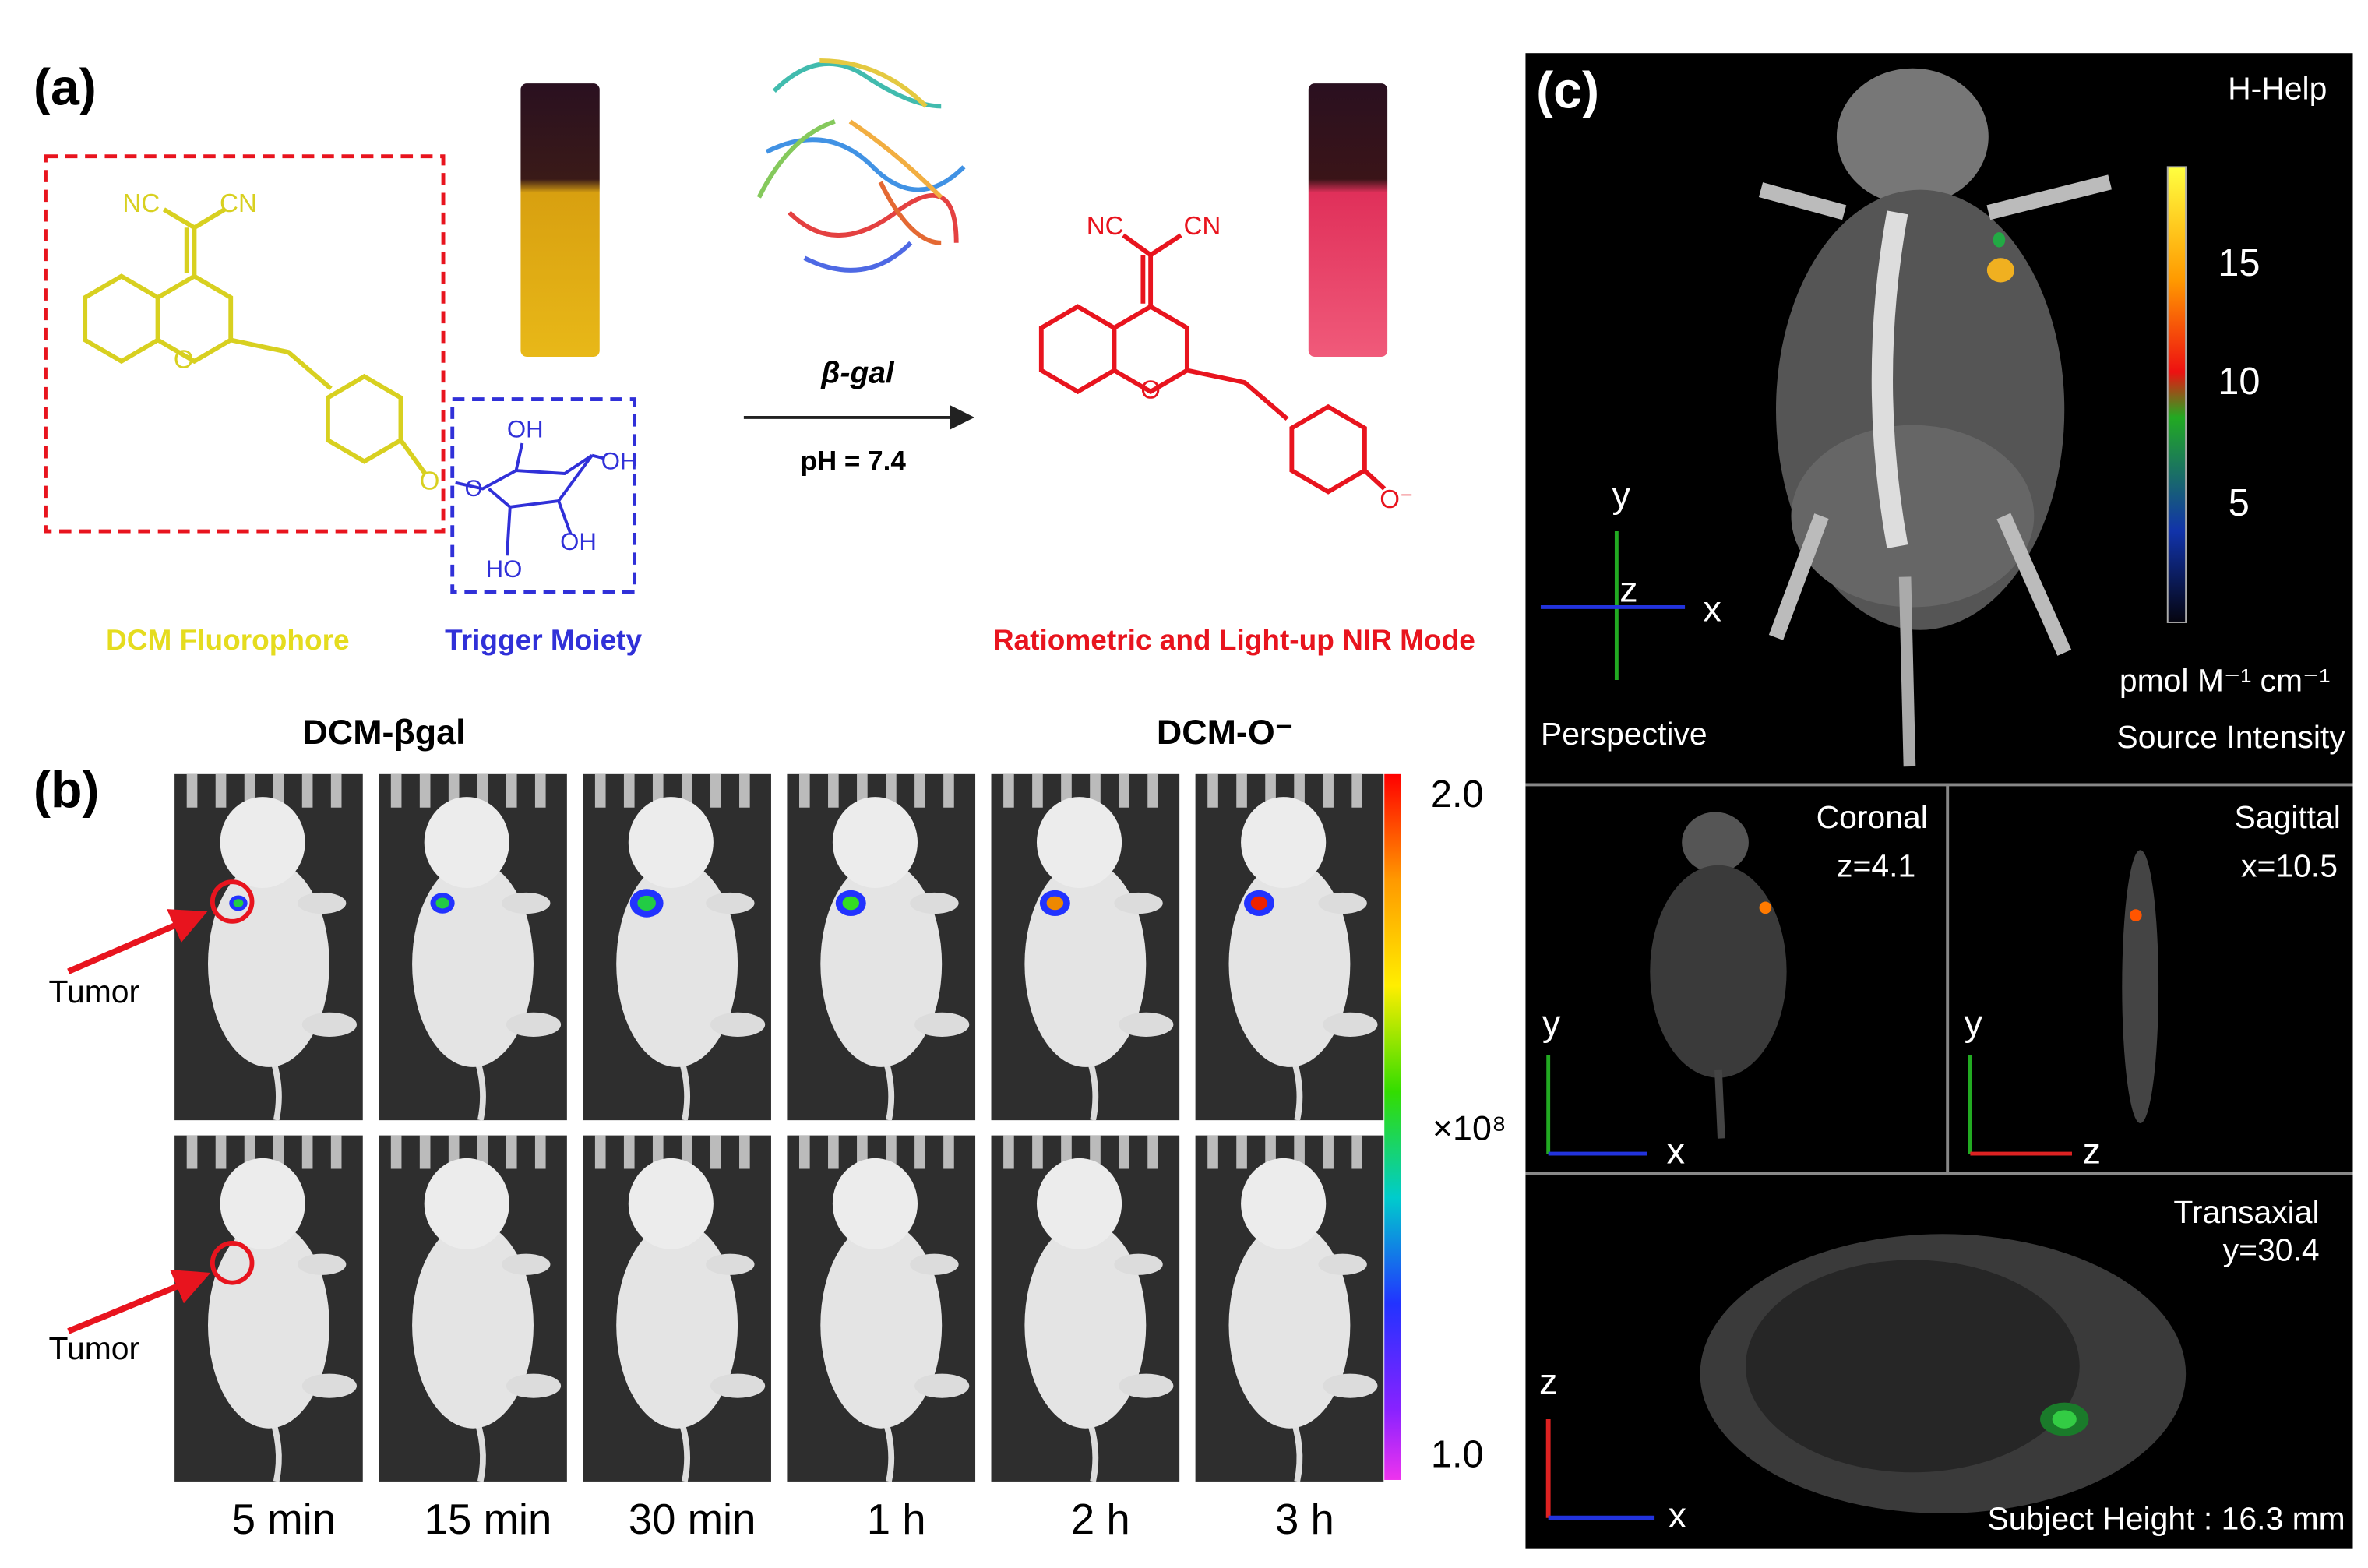  I want to click on transaxial-axes, so click(1600, 1470).